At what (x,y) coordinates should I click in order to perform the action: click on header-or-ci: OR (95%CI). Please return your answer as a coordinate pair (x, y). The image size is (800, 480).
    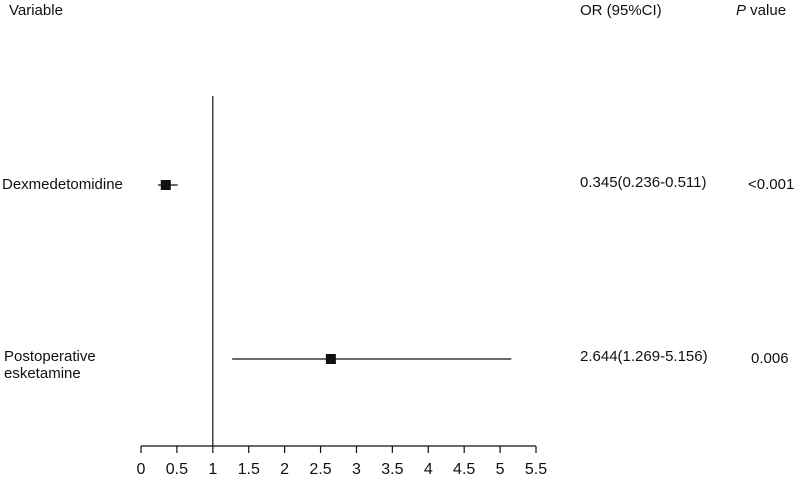
    Looking at the image, I should click on (621, 10).